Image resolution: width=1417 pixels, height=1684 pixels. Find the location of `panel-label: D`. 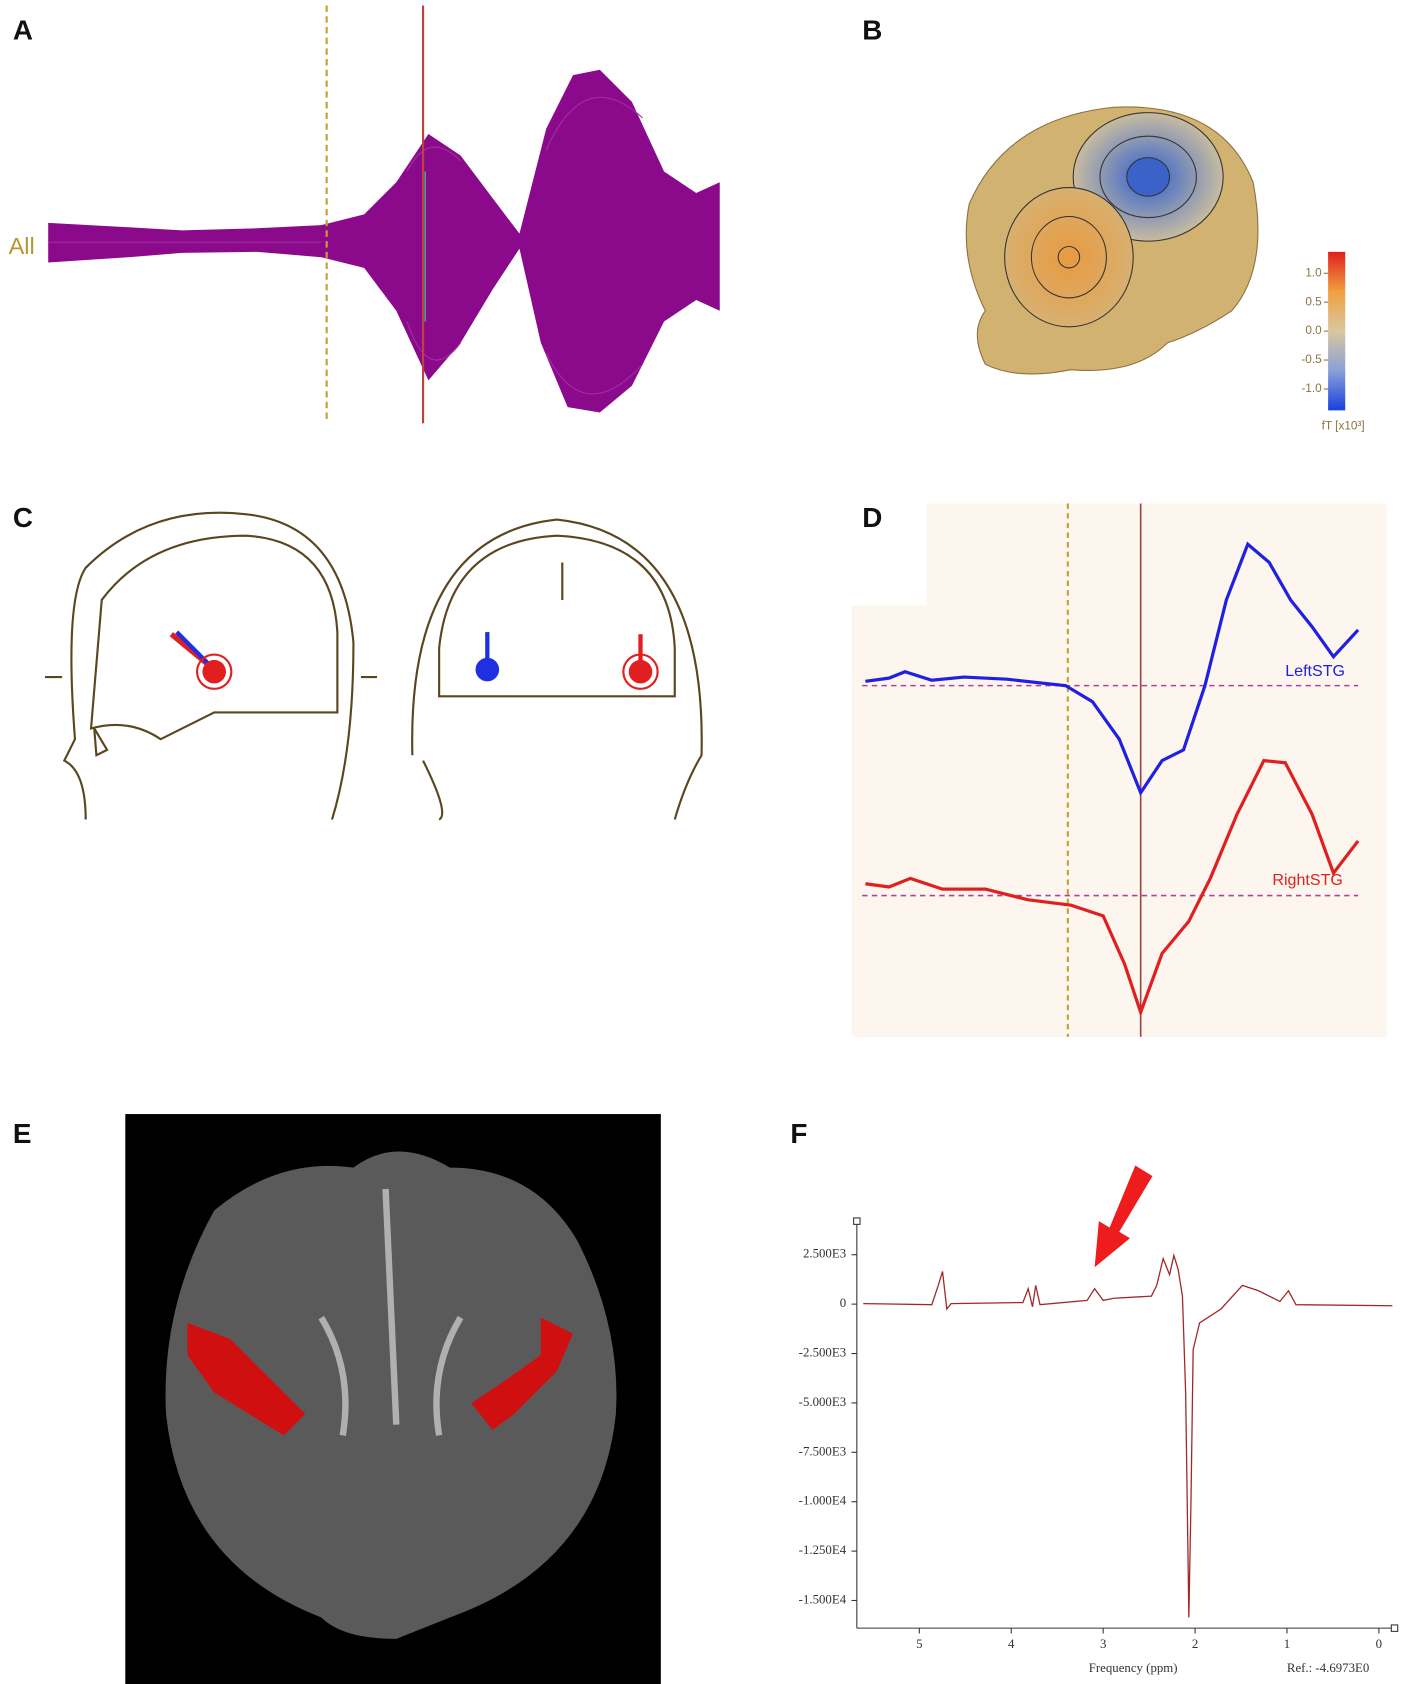

panel-label: D is located at coordinates (872, 517).